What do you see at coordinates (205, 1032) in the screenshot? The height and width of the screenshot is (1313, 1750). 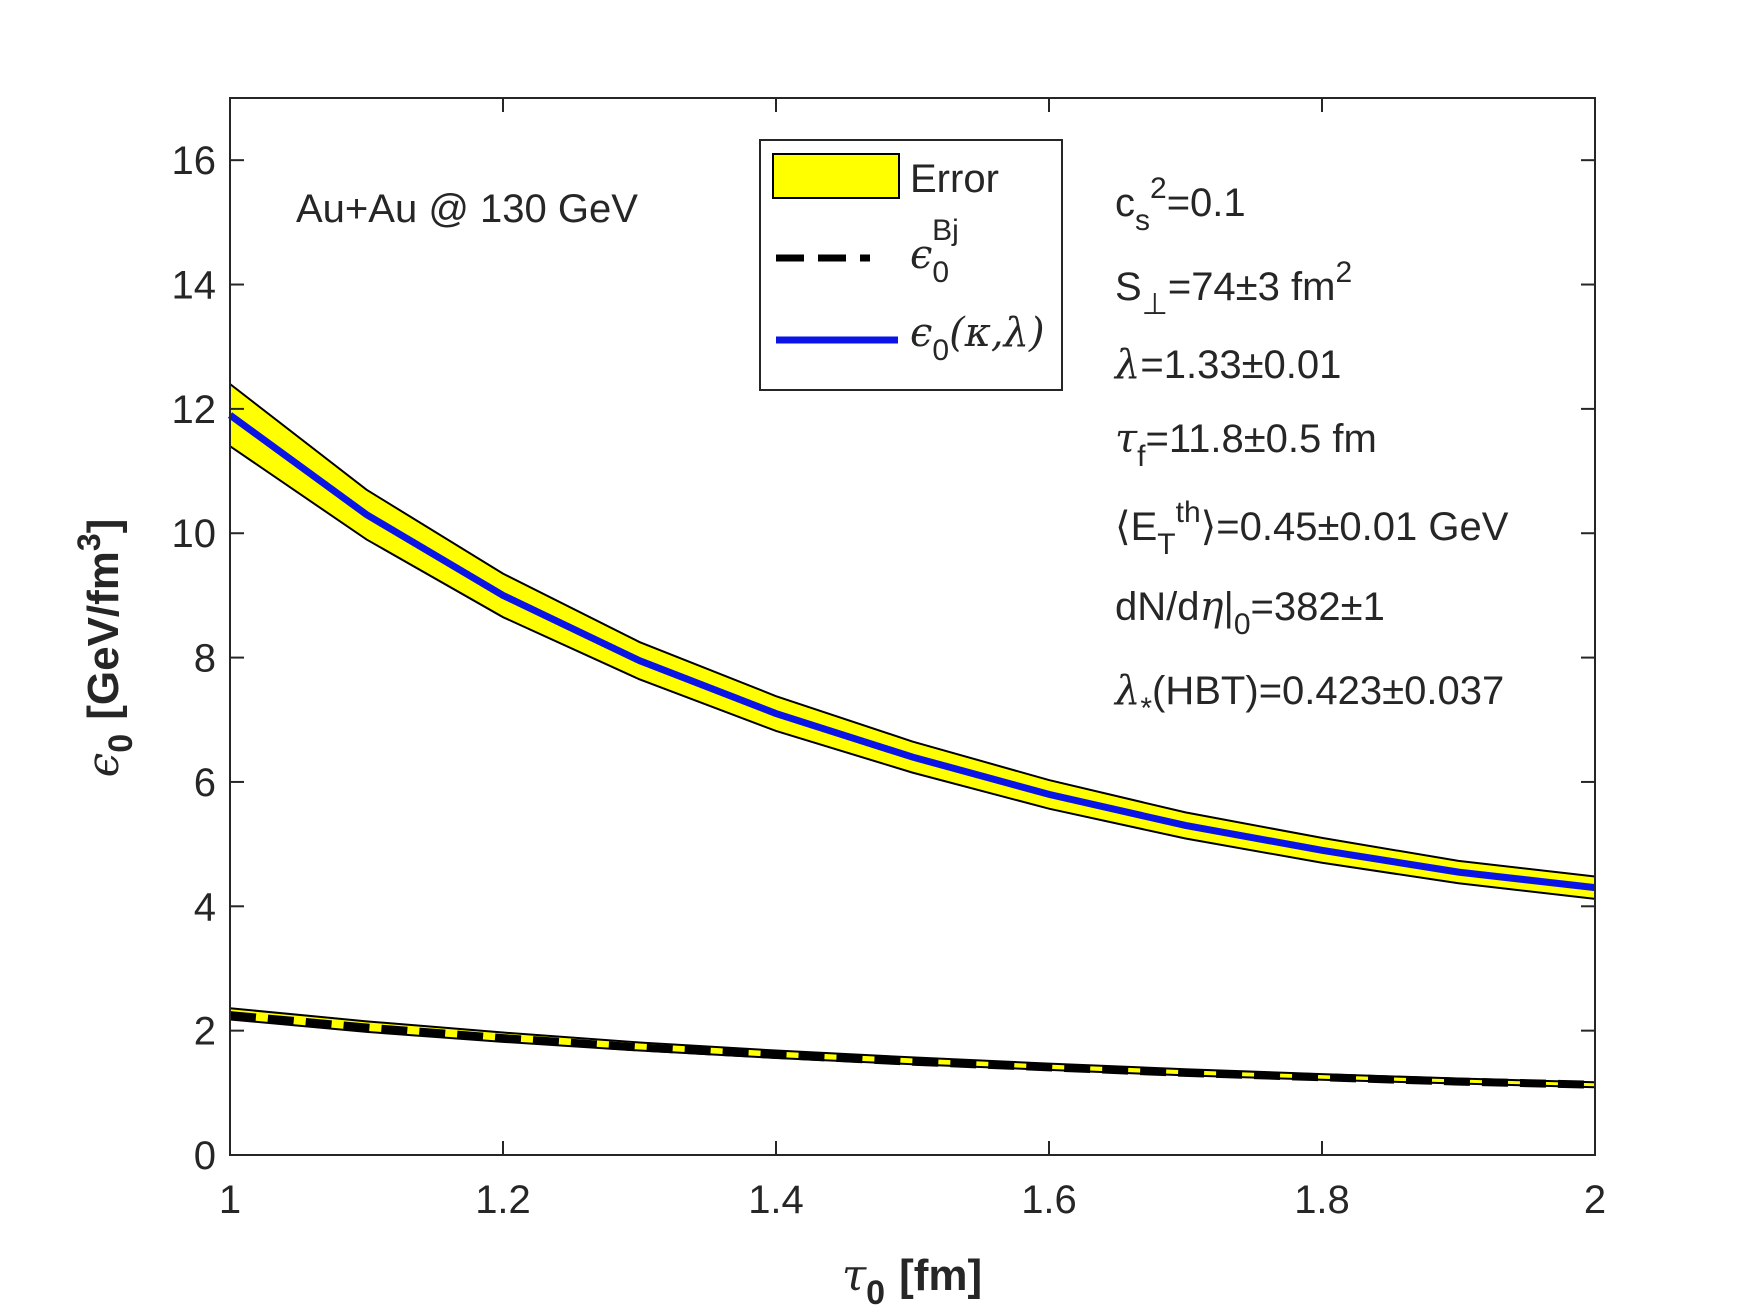 I see `y-tick-label: 2` at bounding box center [205, 1032].